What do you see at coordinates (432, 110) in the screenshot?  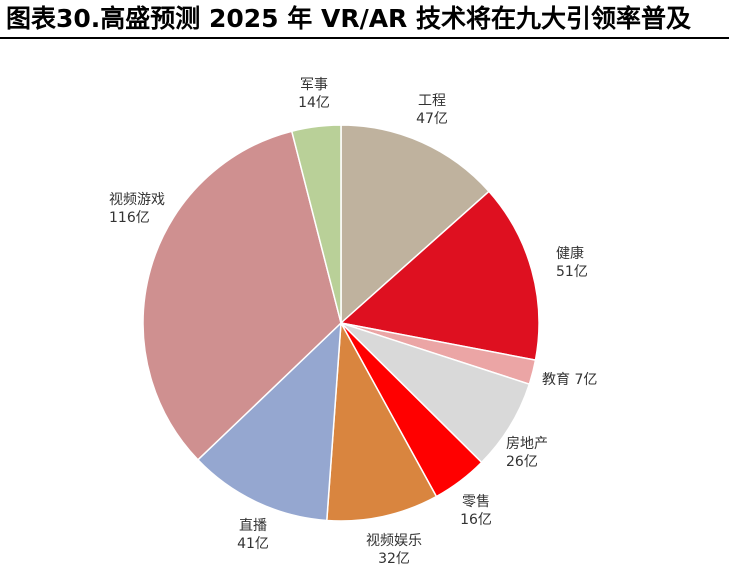 I see `slice-label-1: 工程 47亿` at bounding box center [432, 110].